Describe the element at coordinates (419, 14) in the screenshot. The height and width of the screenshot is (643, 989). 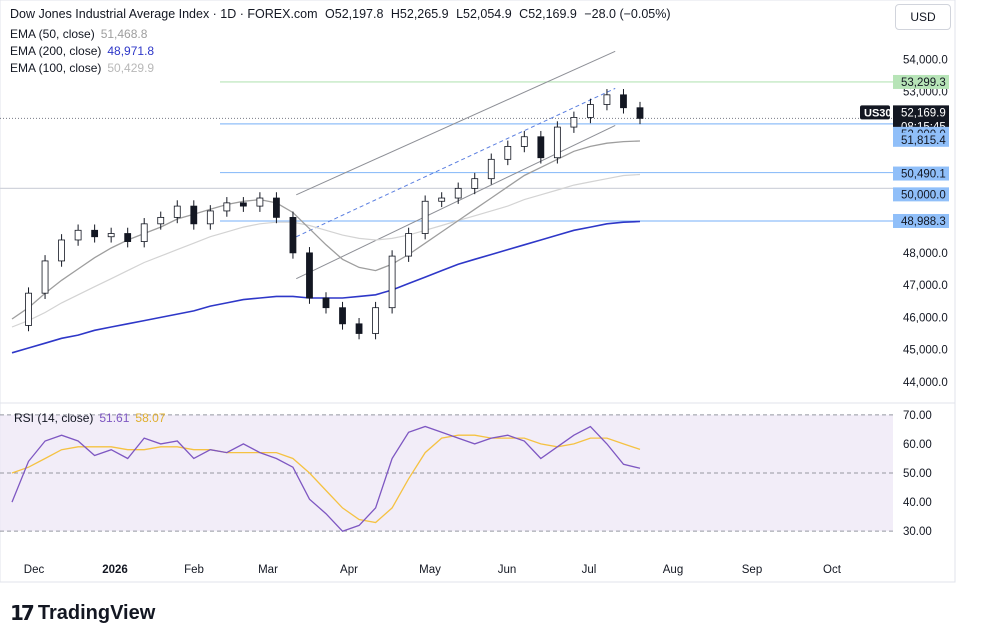
I see `ohlc-high: H52,265.9` at that location.